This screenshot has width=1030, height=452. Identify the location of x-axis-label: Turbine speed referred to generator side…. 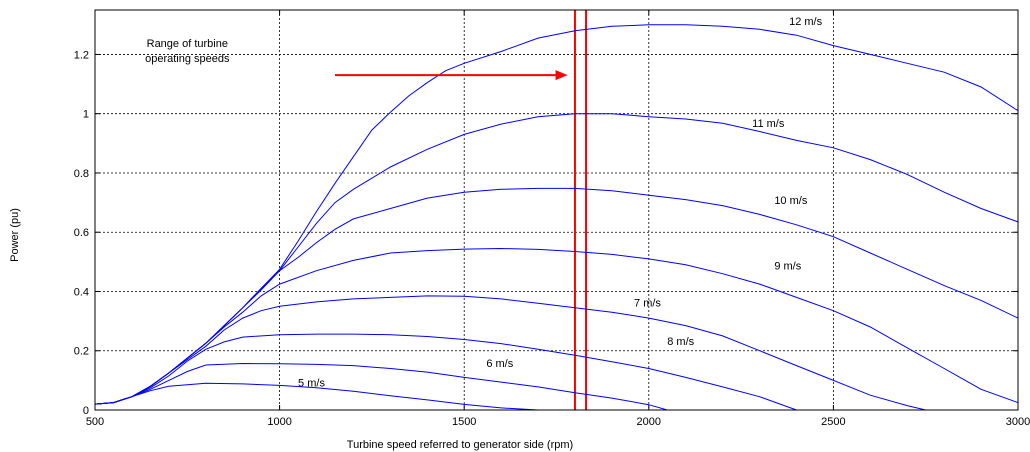
(460, 445).